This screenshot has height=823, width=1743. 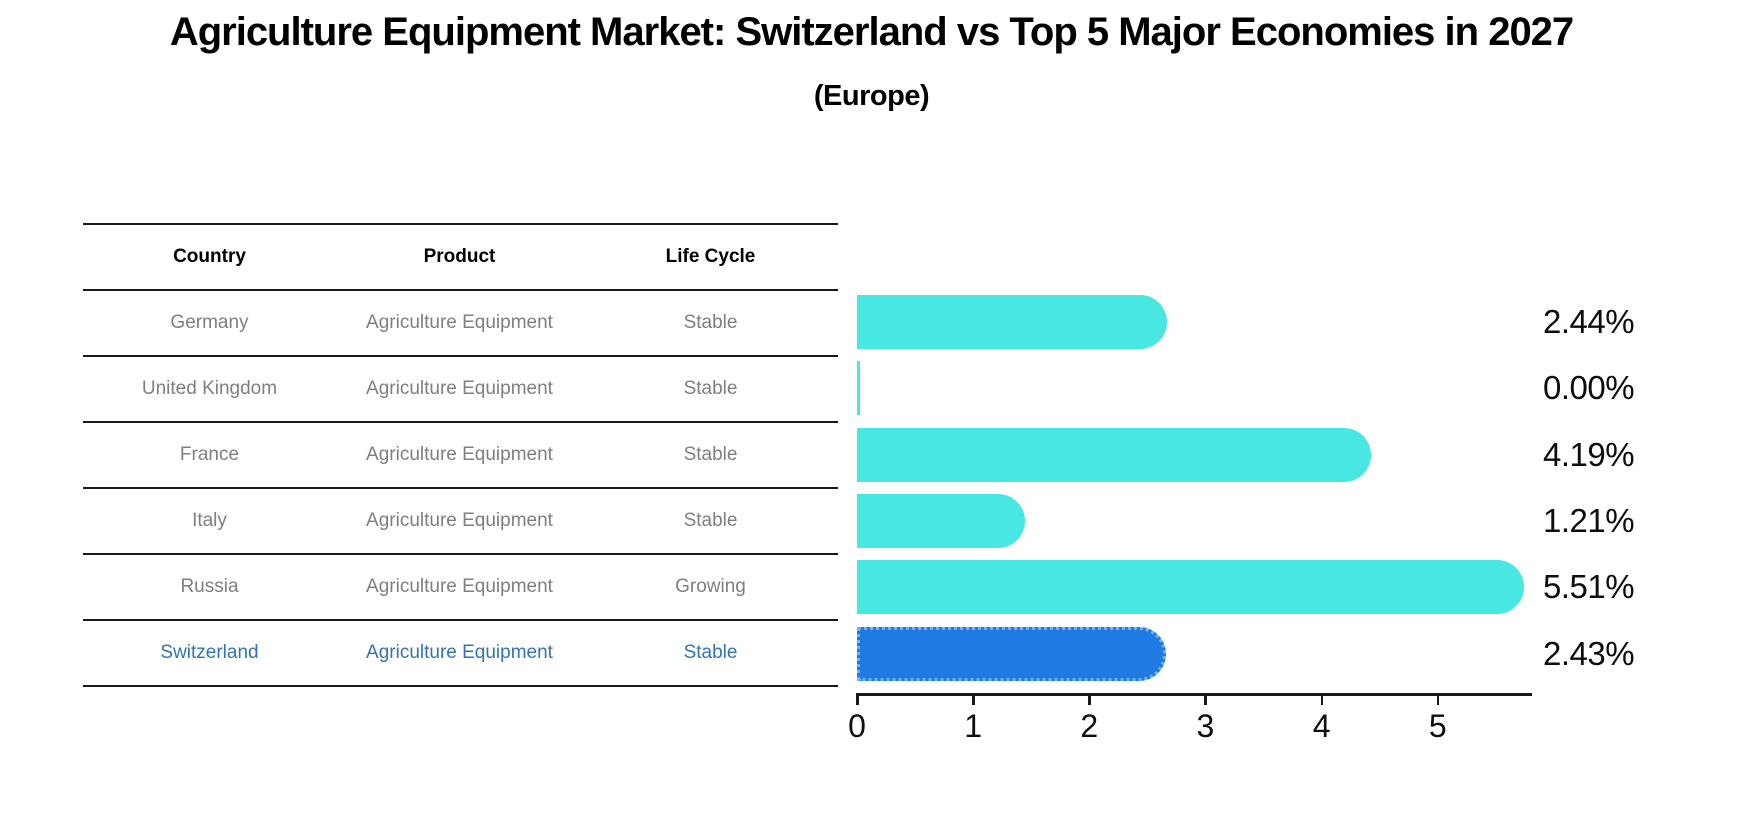 What do you see at coordinates (209, 322) in the screenshot?
I see `cell-country: Germany` at bounding box center [209, 322].